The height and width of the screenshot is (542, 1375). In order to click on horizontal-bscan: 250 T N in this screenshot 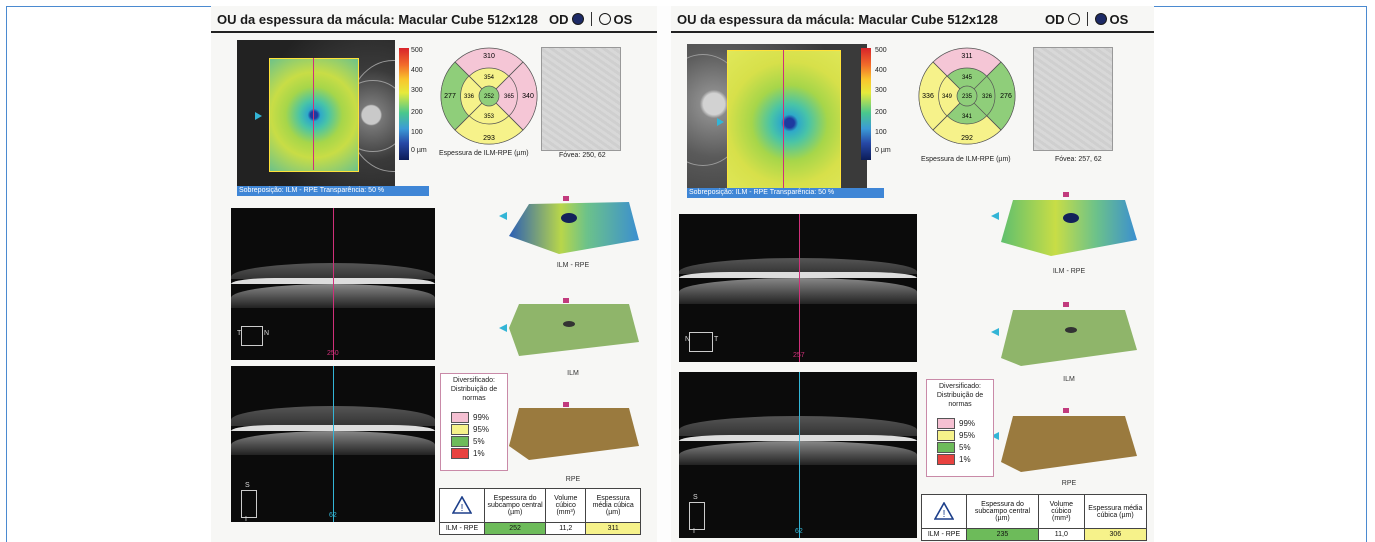, I will do `click(333, 284)`.